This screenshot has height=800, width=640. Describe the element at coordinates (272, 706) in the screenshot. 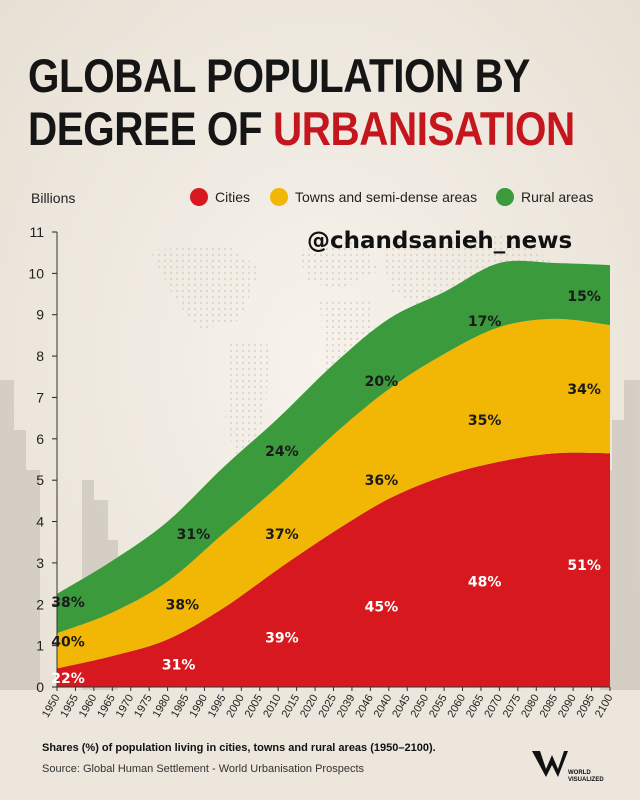

I see `x-tick-label: 2010` at that location.